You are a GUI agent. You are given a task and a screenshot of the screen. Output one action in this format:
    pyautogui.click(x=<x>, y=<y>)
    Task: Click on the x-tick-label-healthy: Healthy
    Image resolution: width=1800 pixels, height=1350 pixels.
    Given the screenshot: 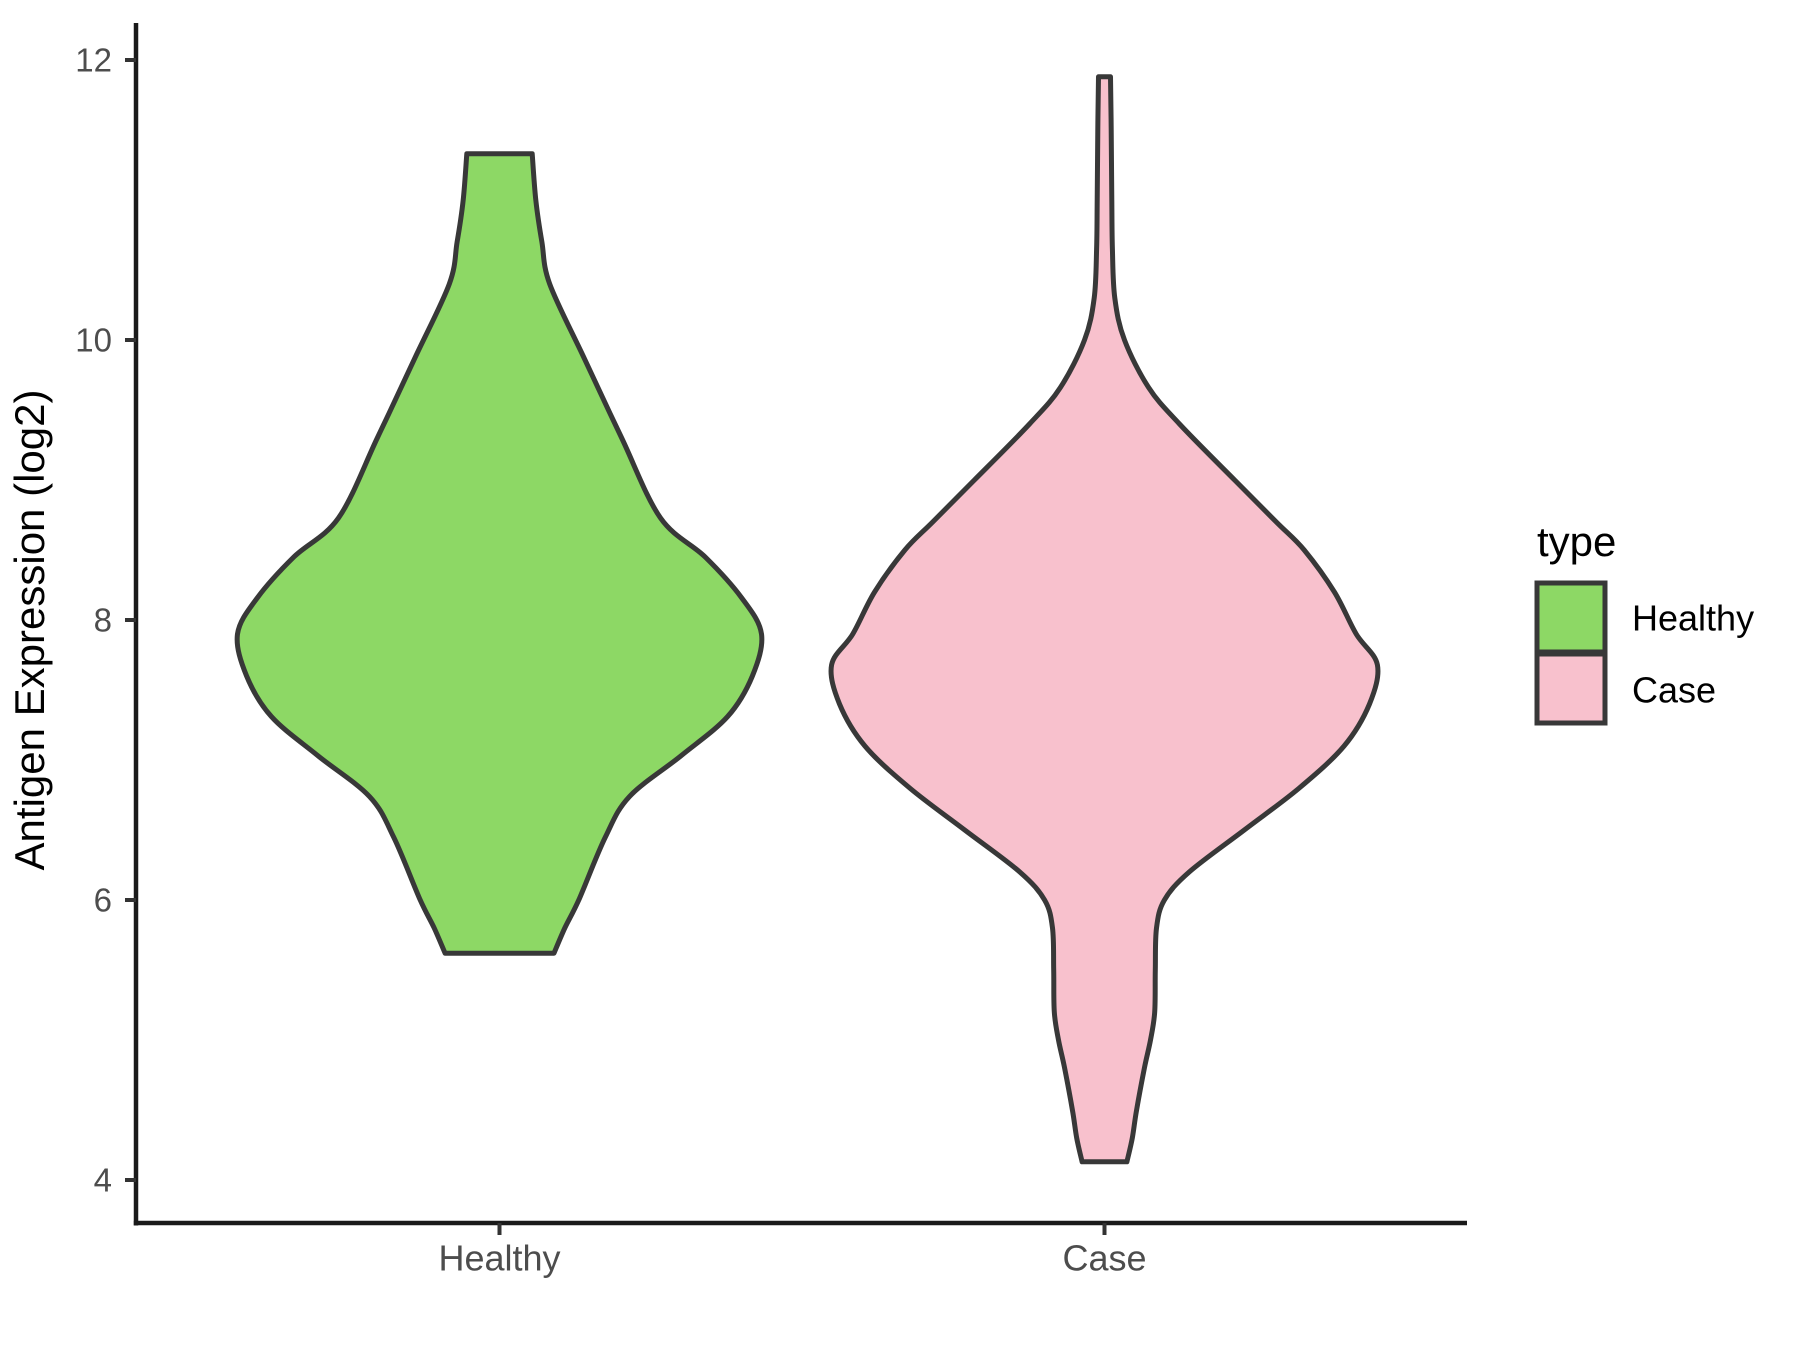 What is the action you would take?
    pyautogui.click(x=499, y=1258)
    